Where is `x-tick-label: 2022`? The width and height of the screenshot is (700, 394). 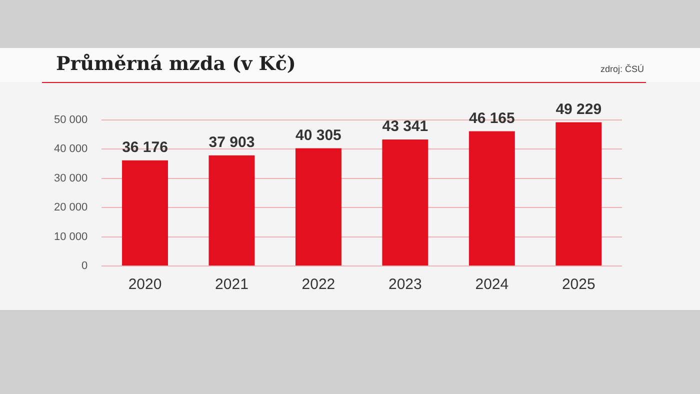
x-tick-label: 2022 is located at coordinates (319, 285).